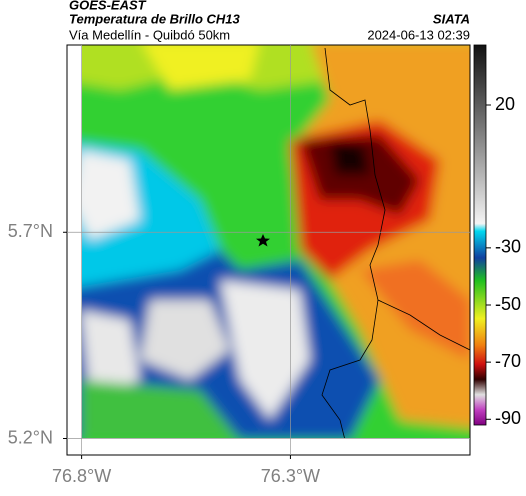 Image resolution: width=526 pixels, height=496 pixels. What do you see at coordinates (149, 34) in the screenshot?
I see `subtitle: Vía Medellín - Quibdó 50km` at bounding box center [149, 34].